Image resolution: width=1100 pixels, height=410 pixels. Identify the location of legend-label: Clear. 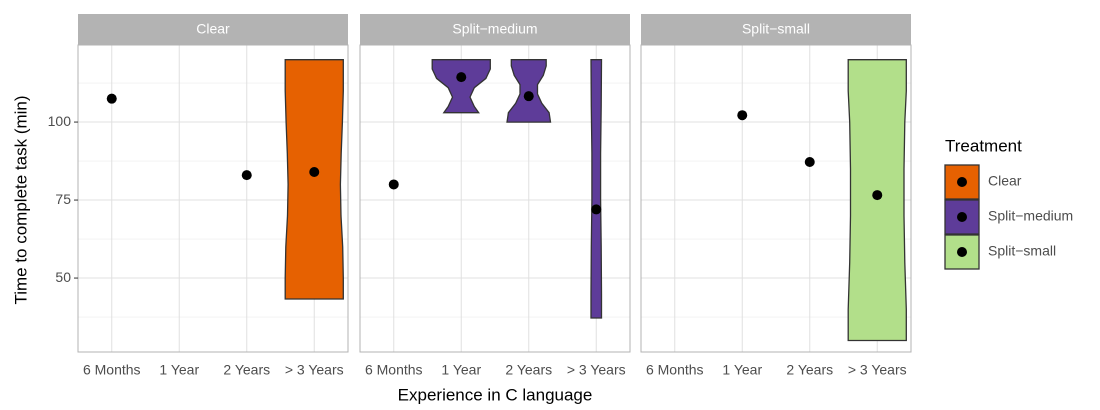
(1005, 181).